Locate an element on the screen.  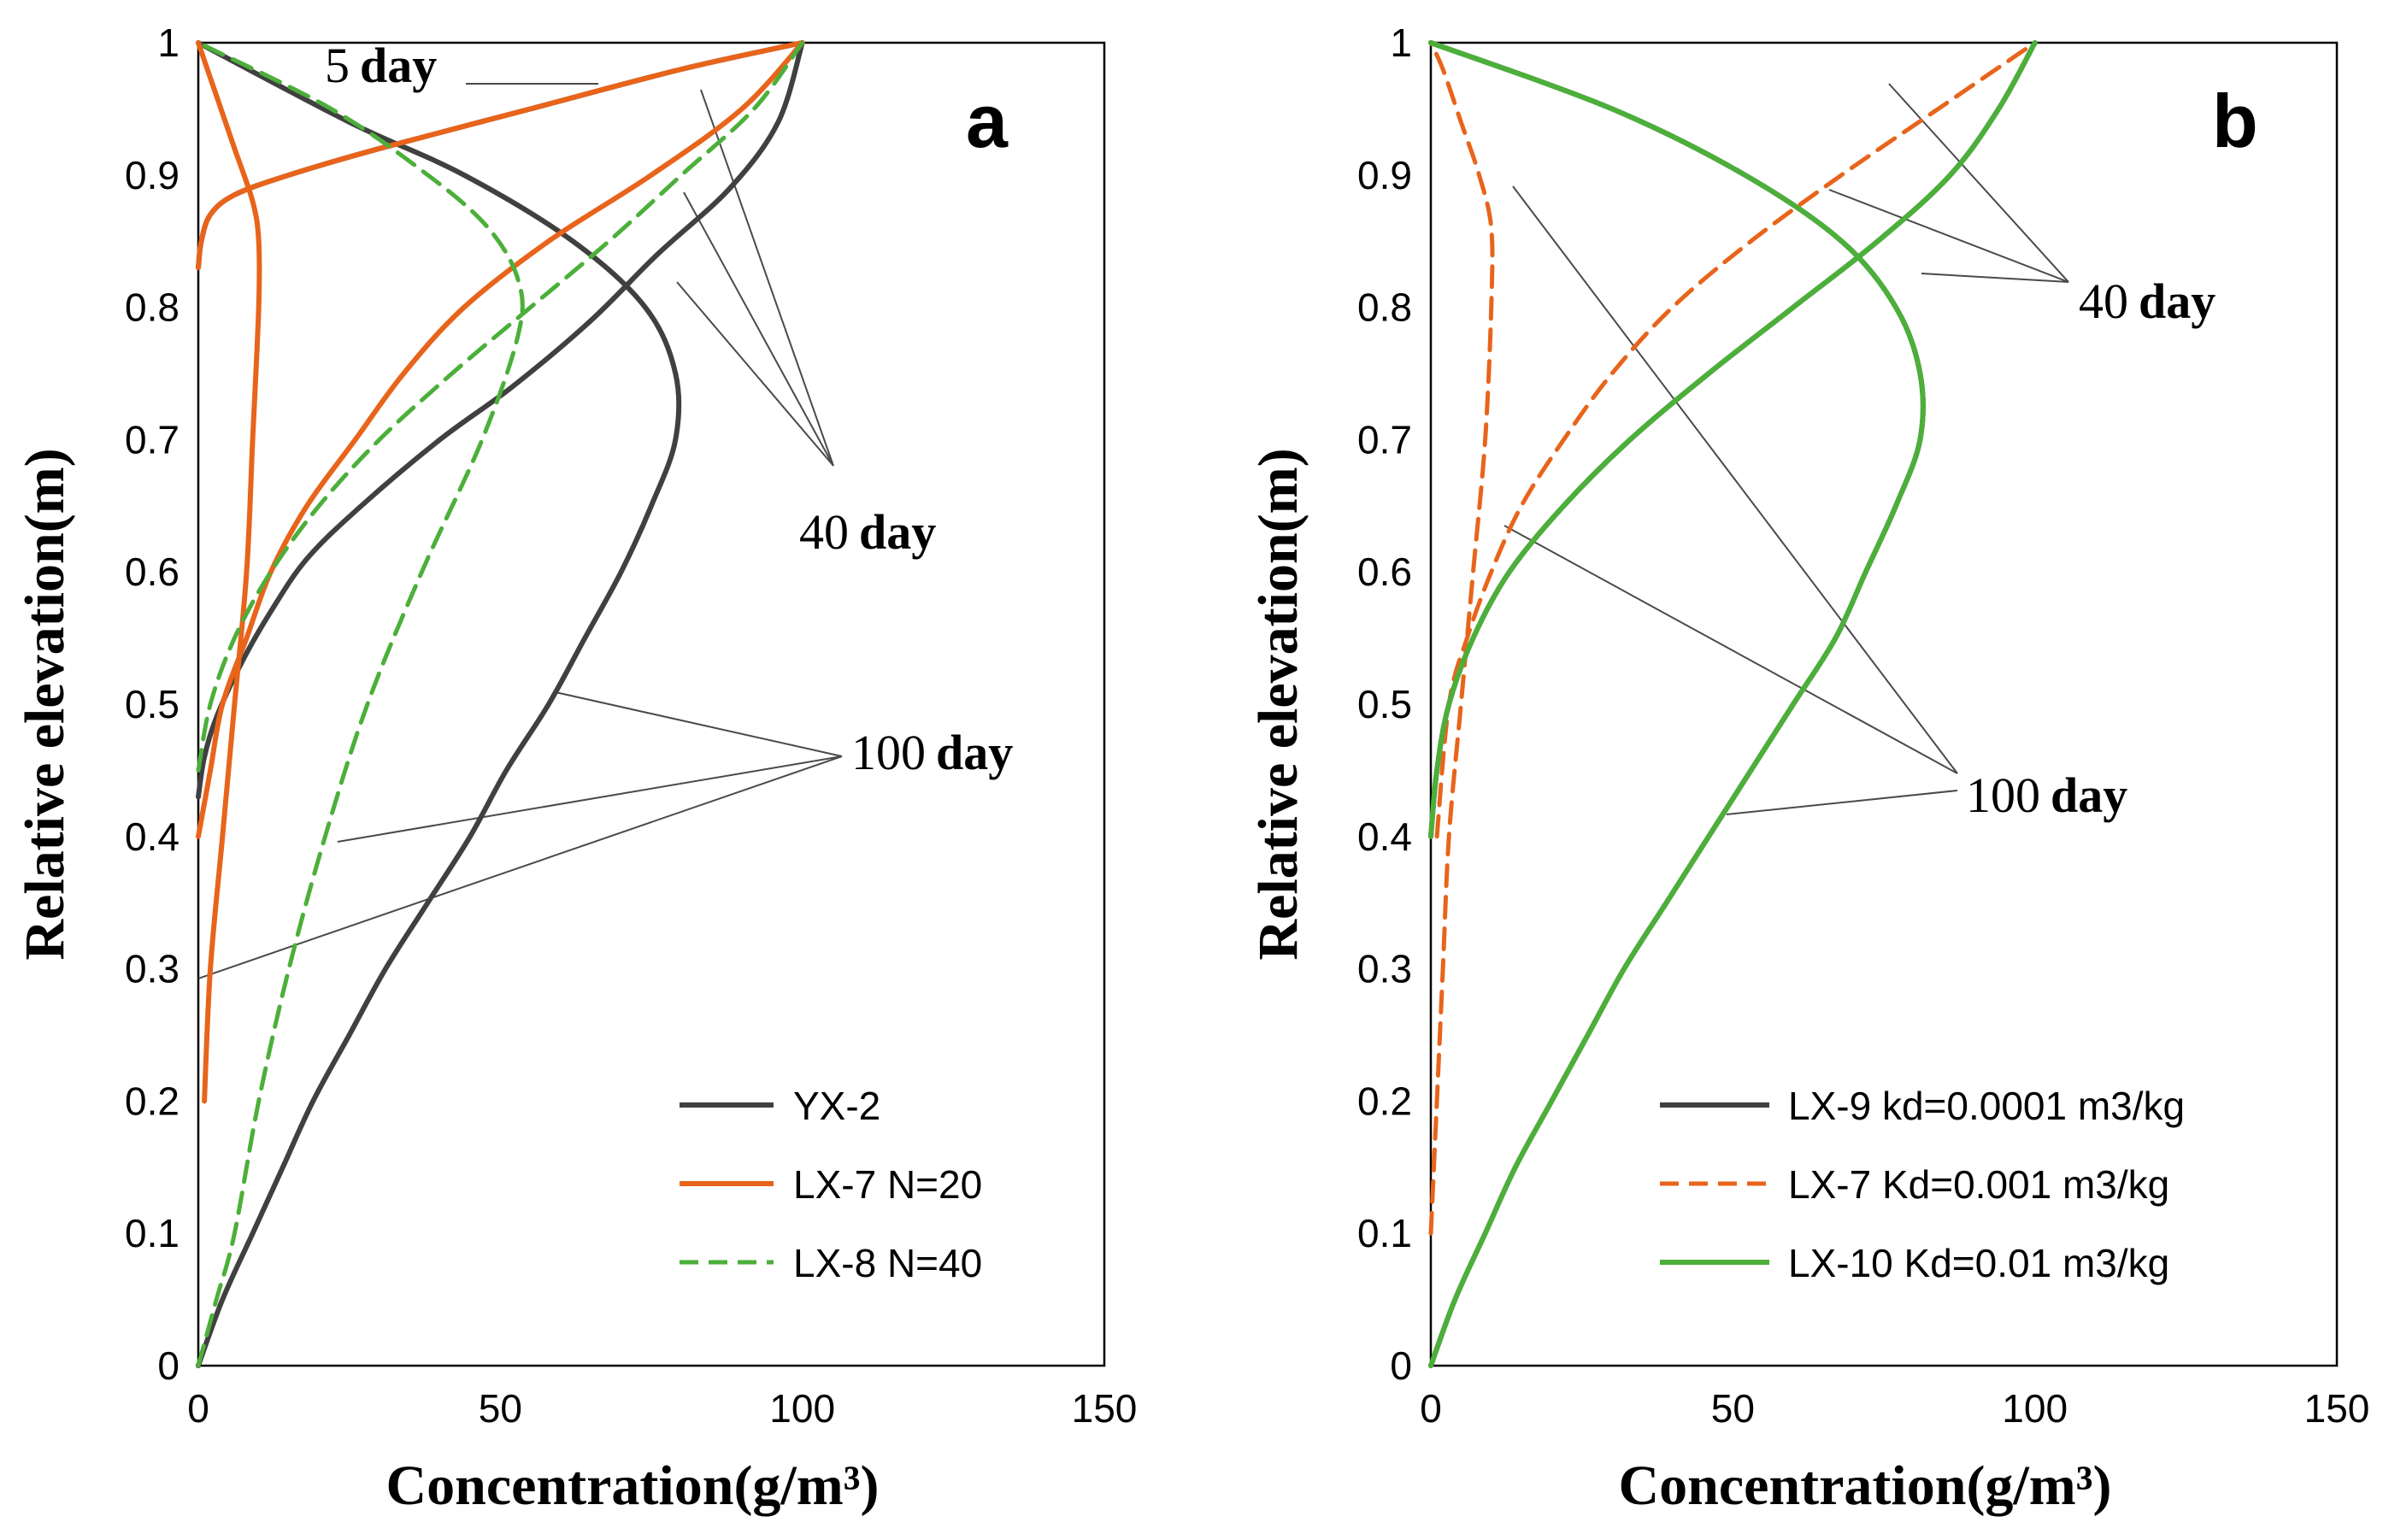
annotation-5-day: 5 day is located at coordinates (381, 65).